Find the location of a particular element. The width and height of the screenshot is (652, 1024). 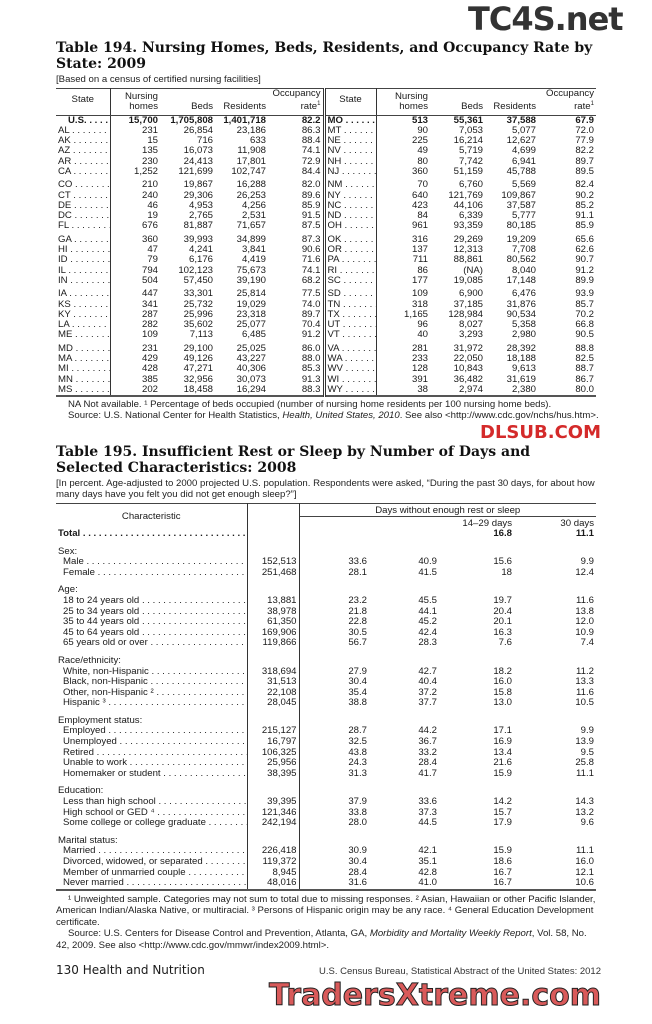

occupancy-label: Occupancy rate is located at coordinates (296, 100).